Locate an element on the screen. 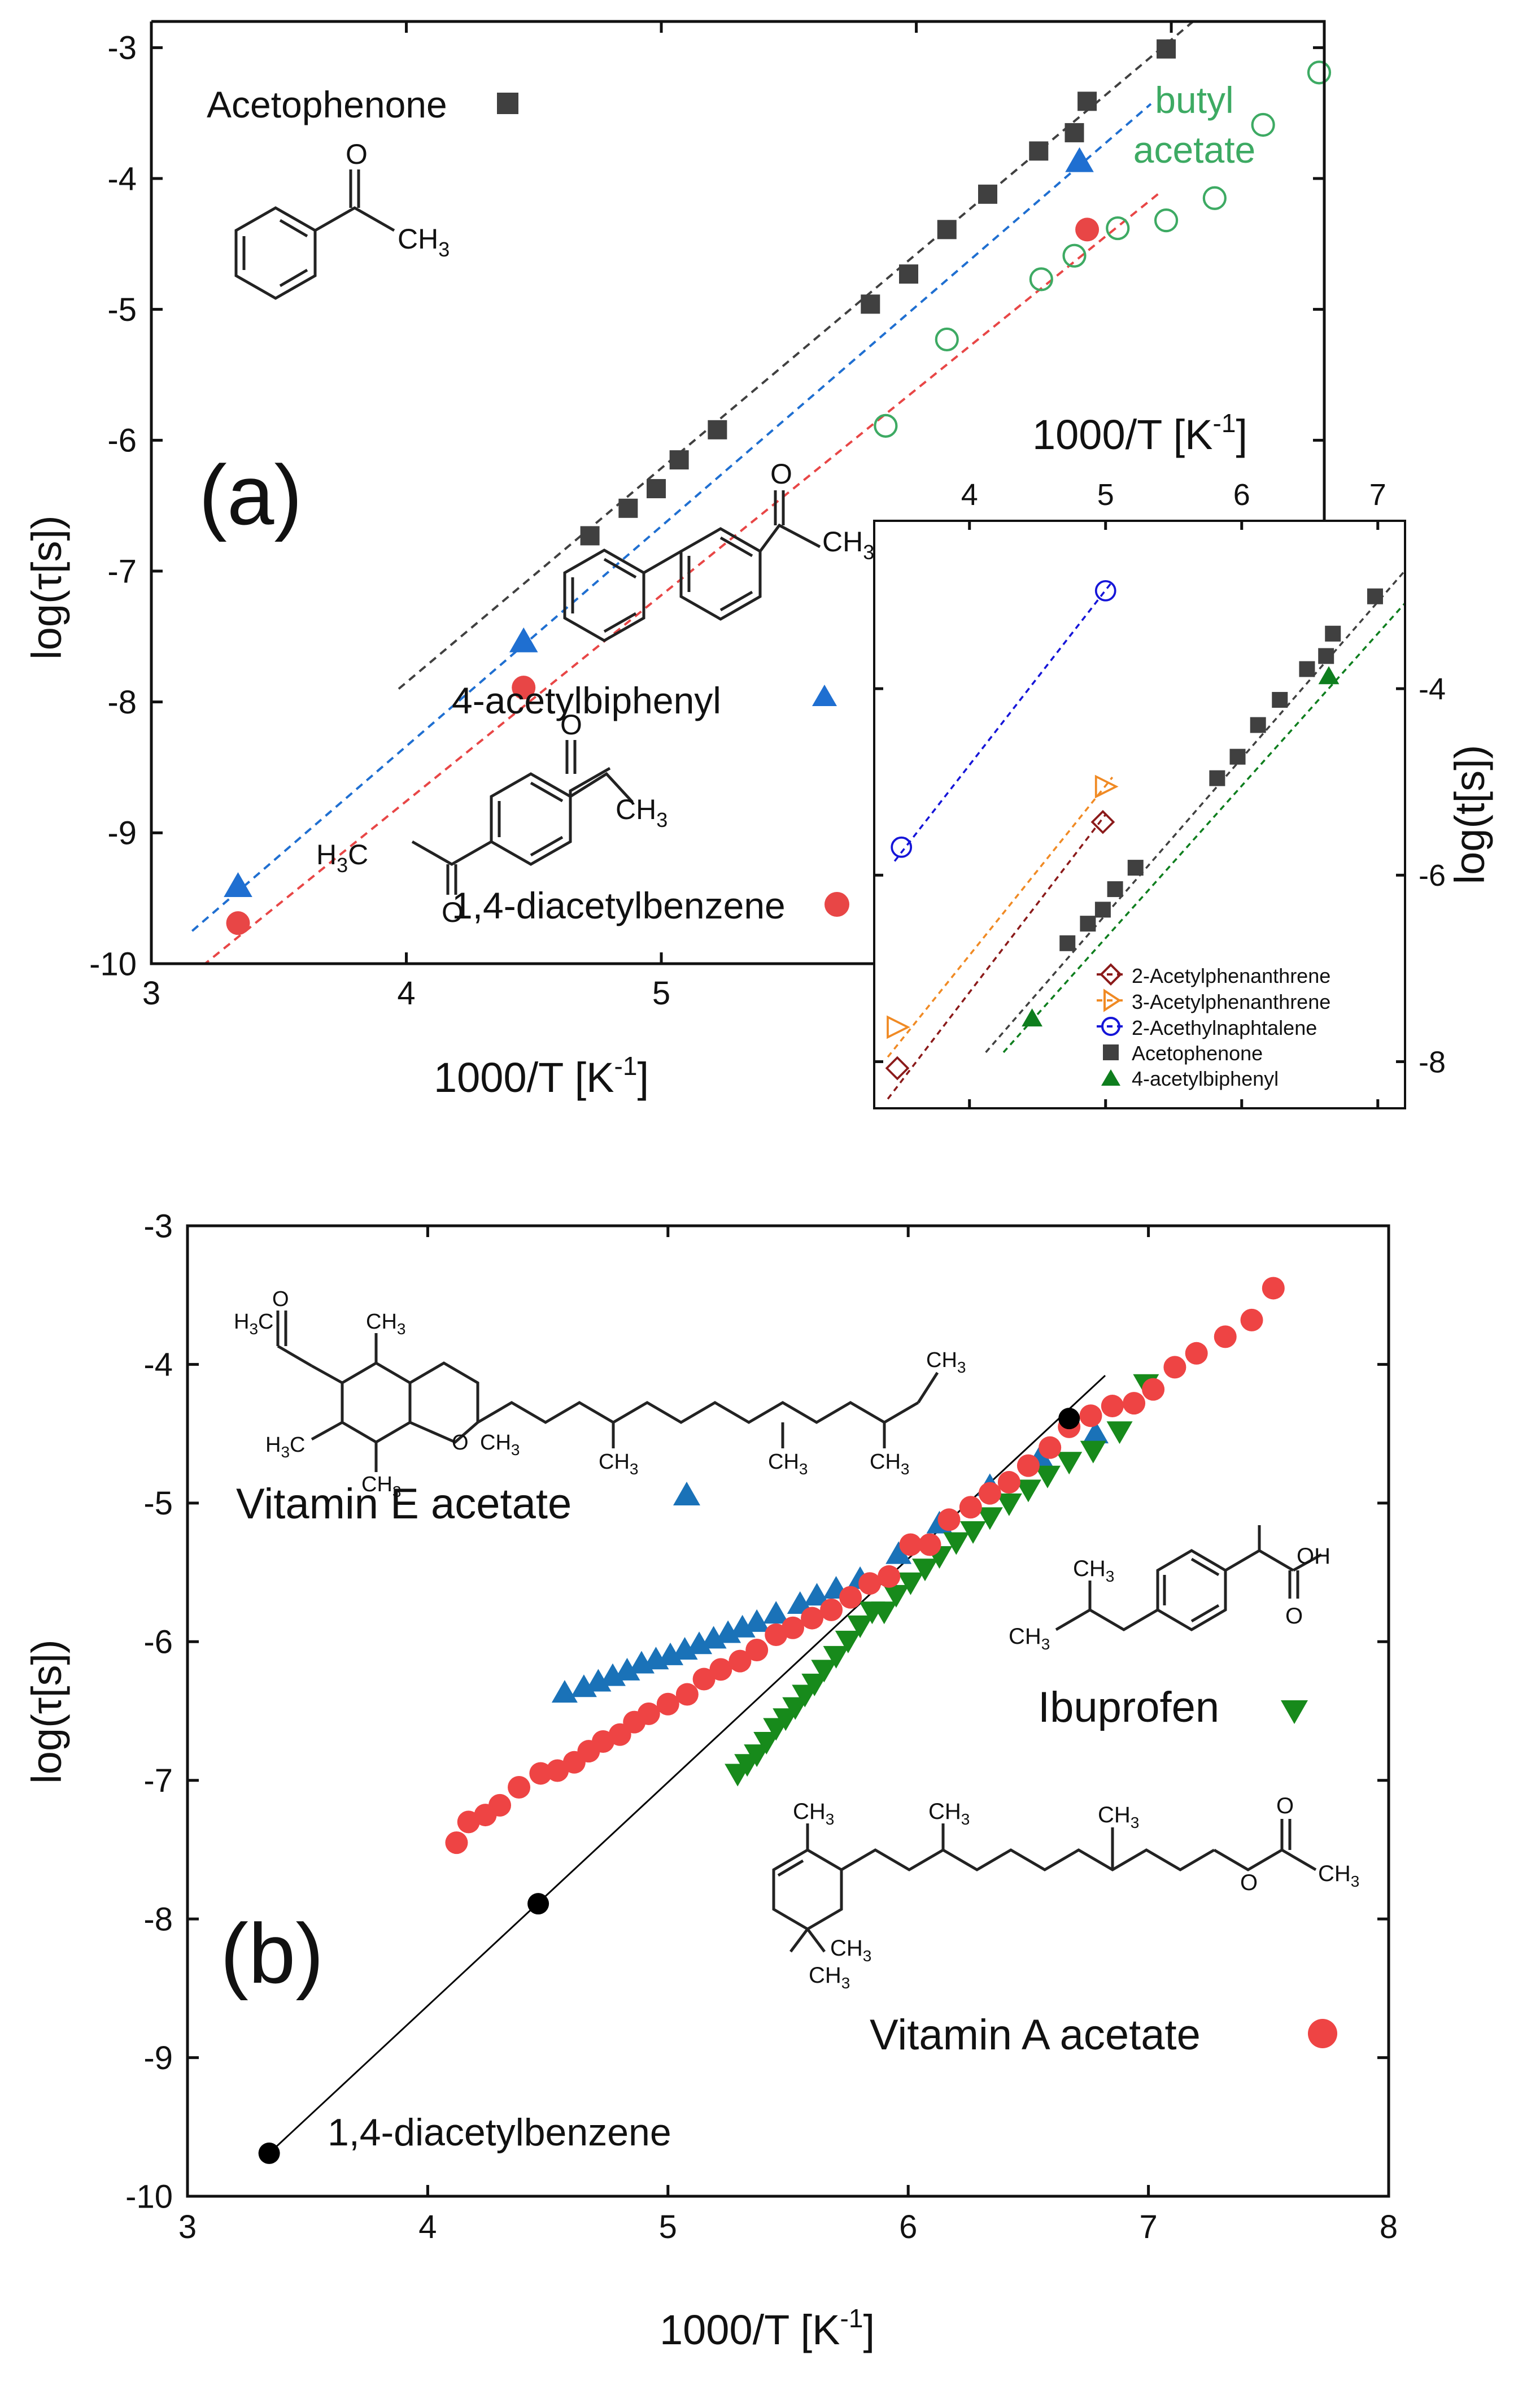 The height and width of the screenshot is (2390, 1540). vitamin-e-methyl-chain-end: CH3 is located at coordinates (946, 1362).